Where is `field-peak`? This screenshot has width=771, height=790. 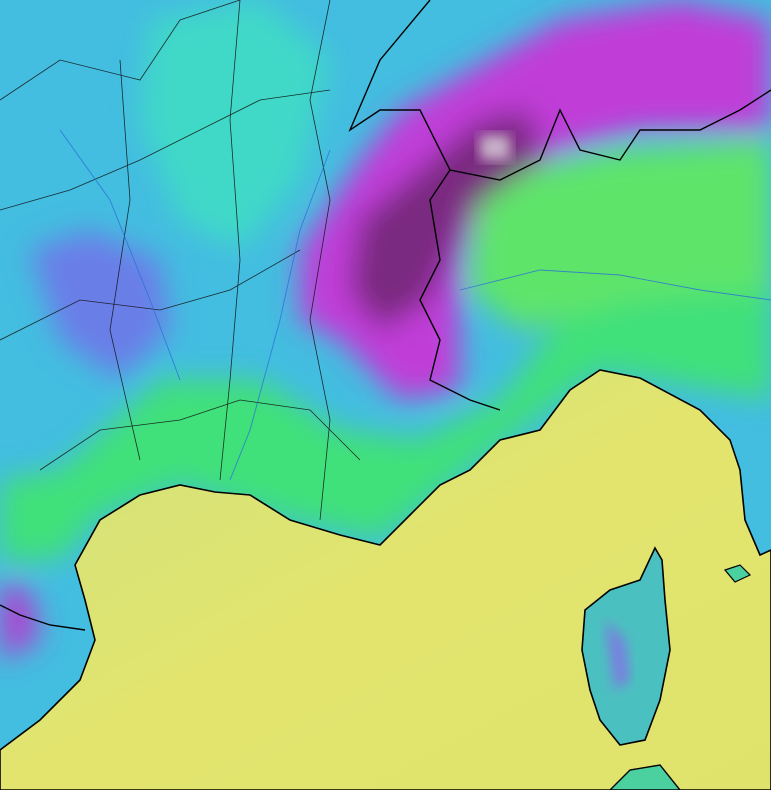
field-peak is located at coordinates (495, 147).